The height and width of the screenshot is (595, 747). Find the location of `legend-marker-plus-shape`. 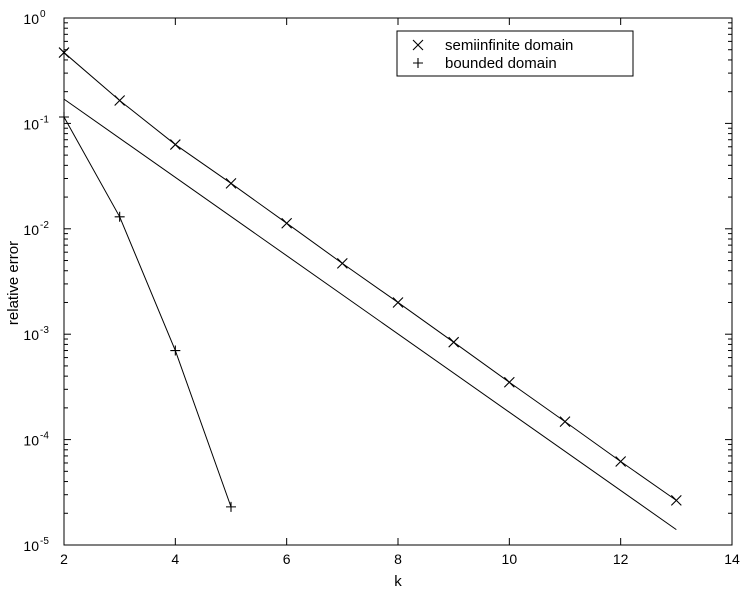

legend-marker-plus-shape is located at coordinates (418, 63).